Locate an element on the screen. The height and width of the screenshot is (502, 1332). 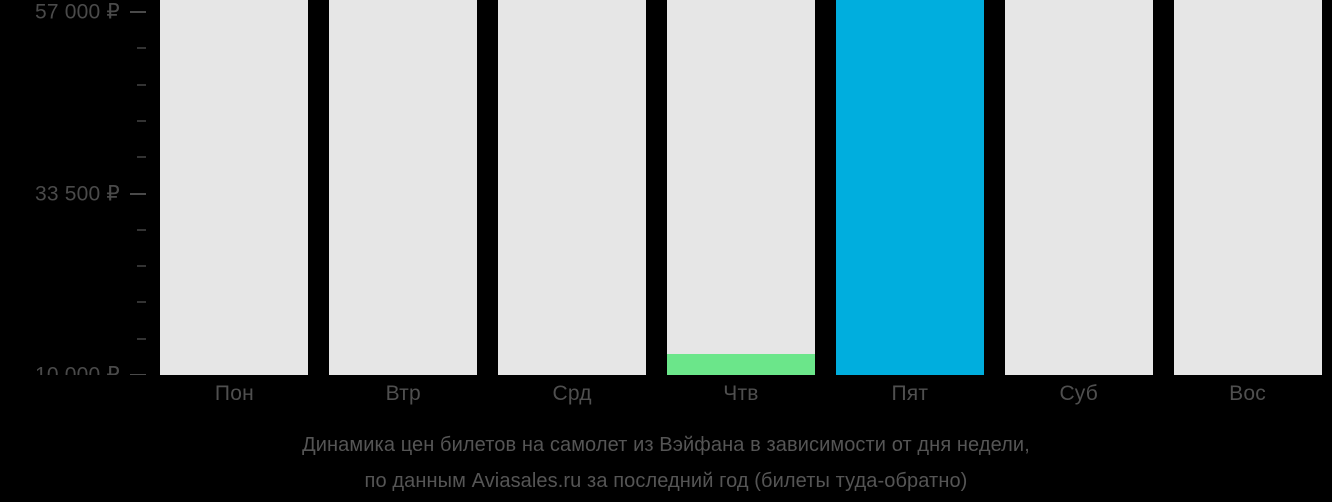
bar-суб is located at coordinates (1078, 187).